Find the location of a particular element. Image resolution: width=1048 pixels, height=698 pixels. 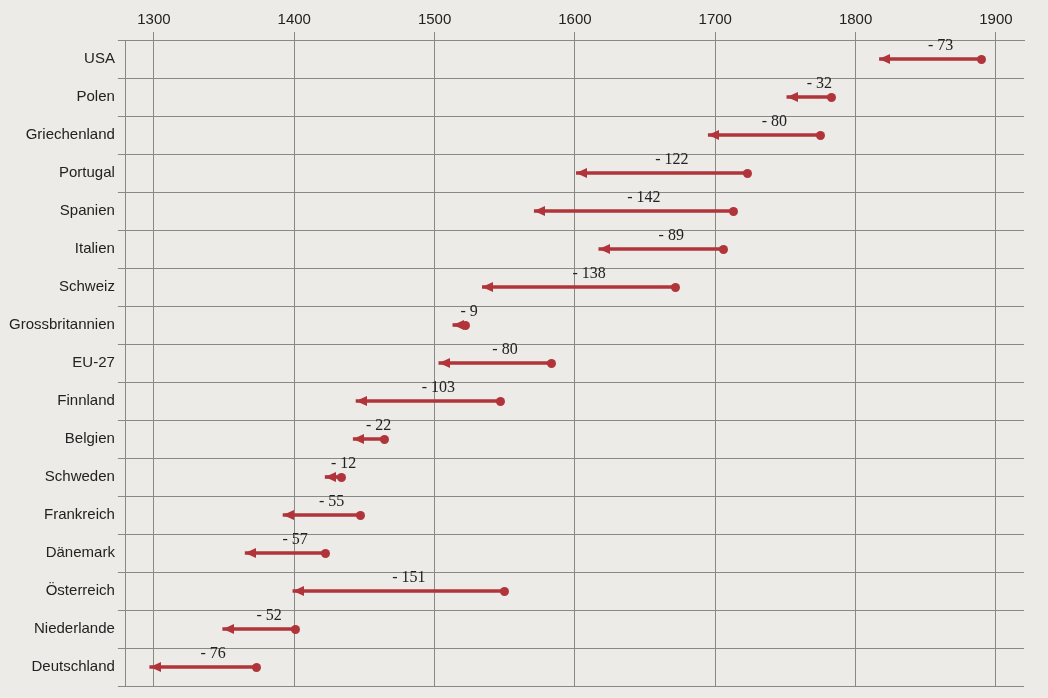

data-label: - 32 is located at coordinates (819, 83).